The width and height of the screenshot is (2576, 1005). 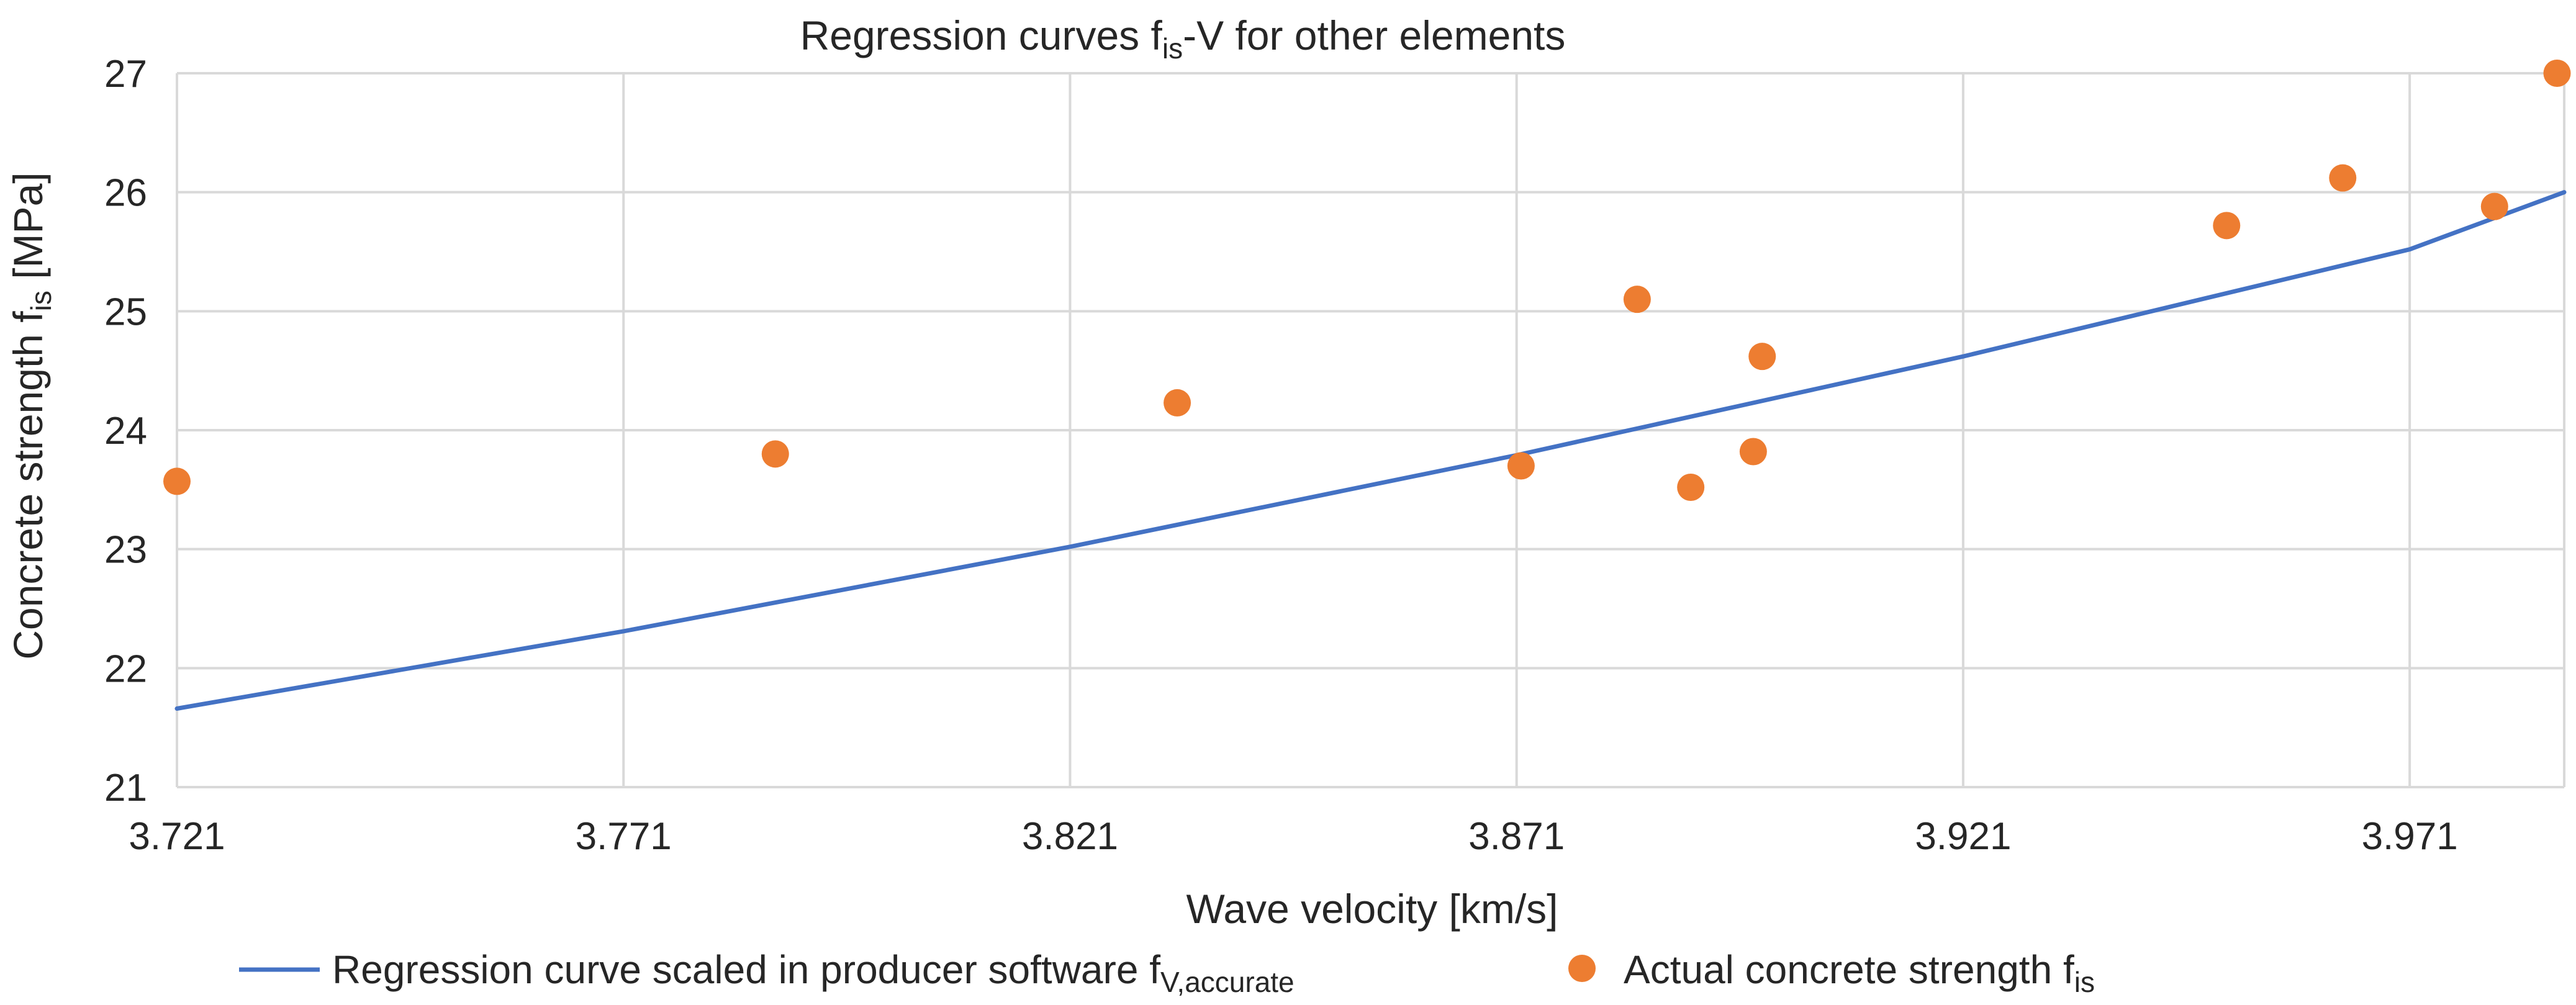 I want to click on x-tick-label: 3.821, so click(x=1070, y=836).